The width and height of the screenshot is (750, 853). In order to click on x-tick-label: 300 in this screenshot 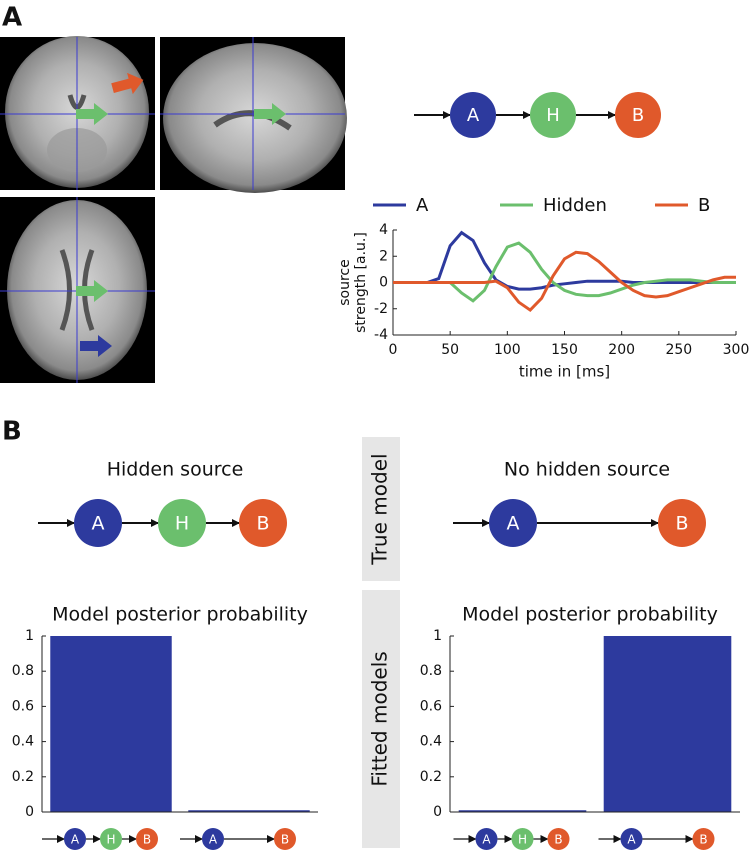, I will do `click(736, 350)`.